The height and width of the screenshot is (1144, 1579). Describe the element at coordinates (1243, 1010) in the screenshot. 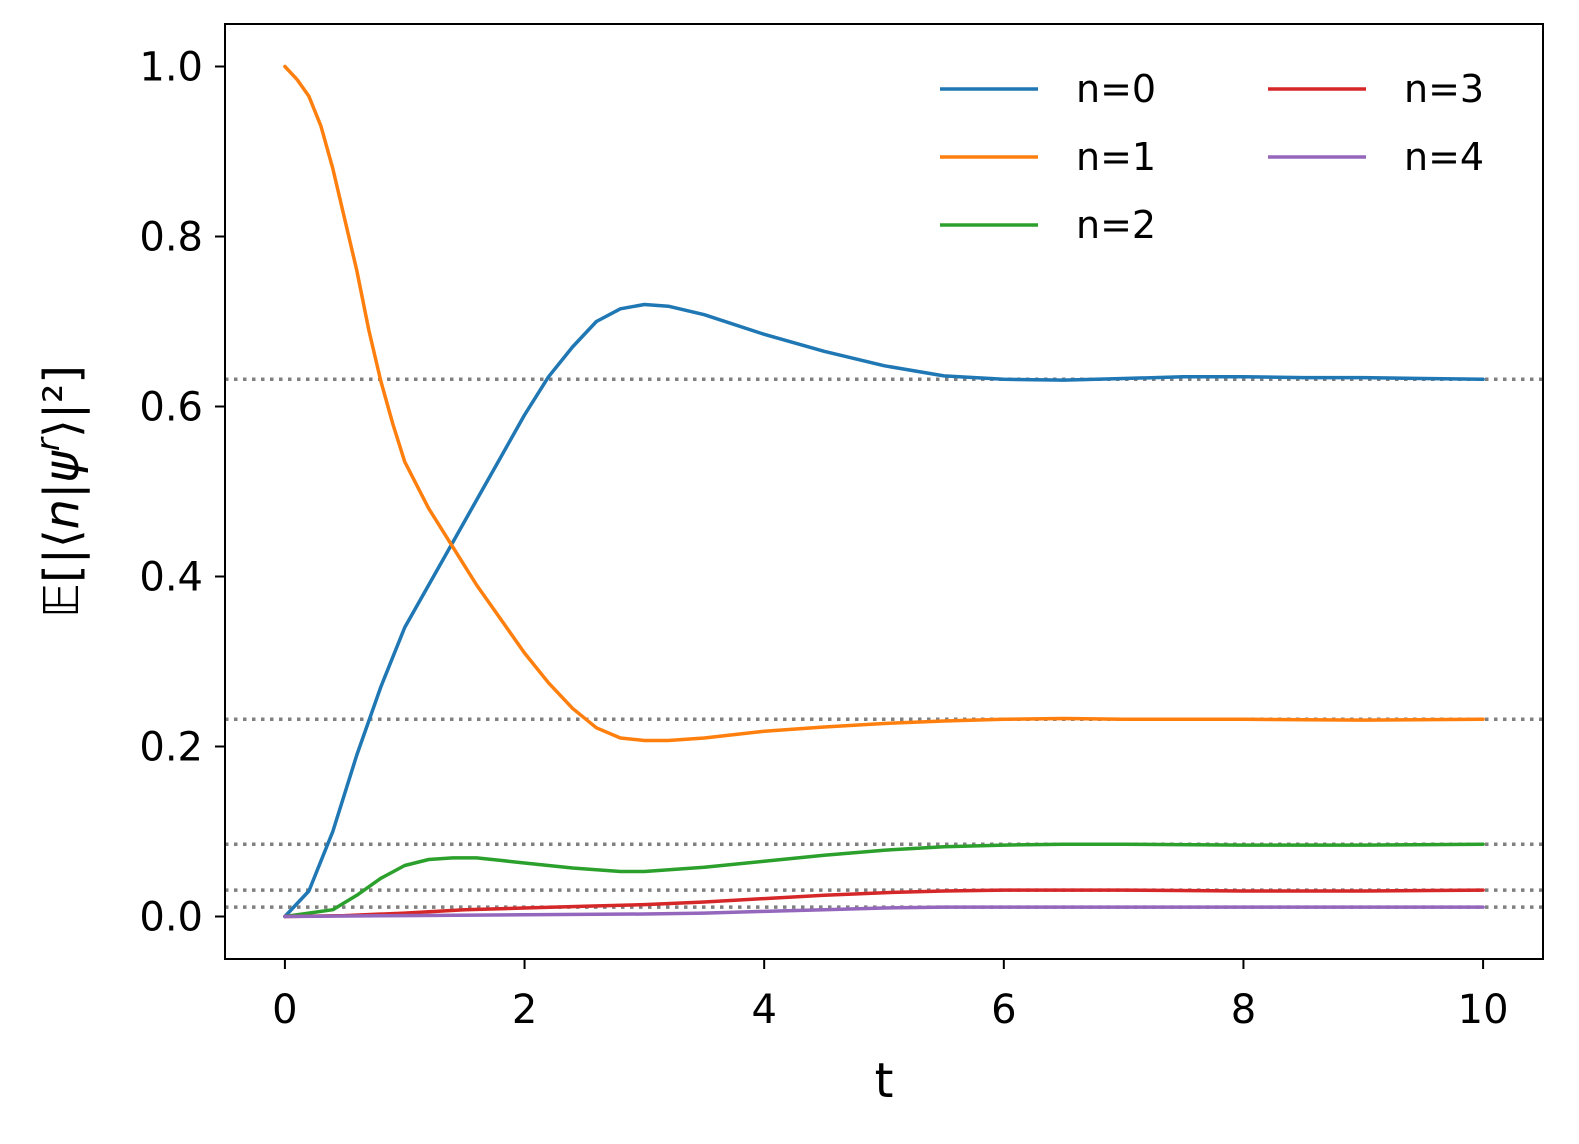

I see `x-tick-label-4: 8` at that location.